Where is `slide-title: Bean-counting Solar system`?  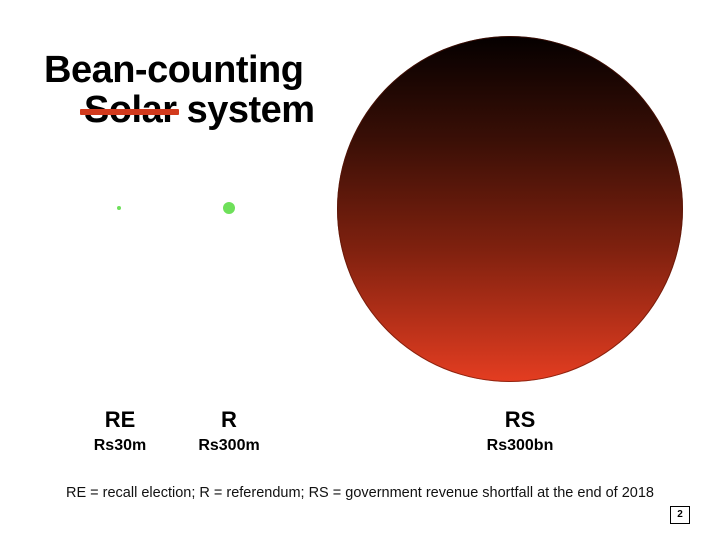 slide-title: Bean-counting Solar system is located at coordinates (179, 90).